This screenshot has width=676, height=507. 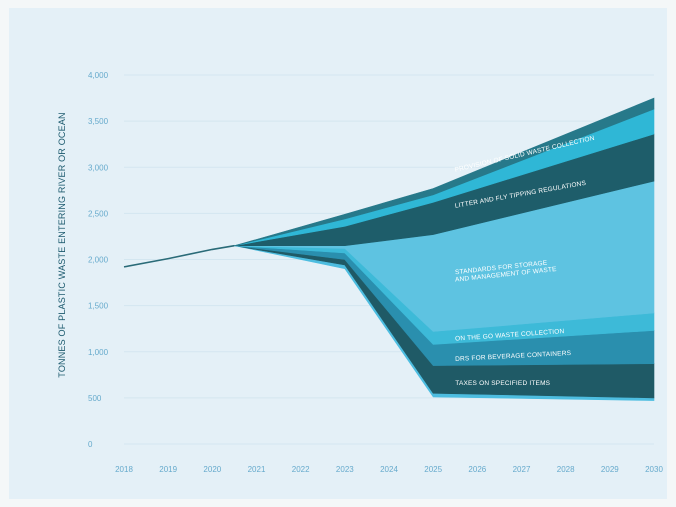 What do you see at coordinates (124, 469) in the screenshot?
I see `x-tick-label: 2018` at bounding box center [124, 469].